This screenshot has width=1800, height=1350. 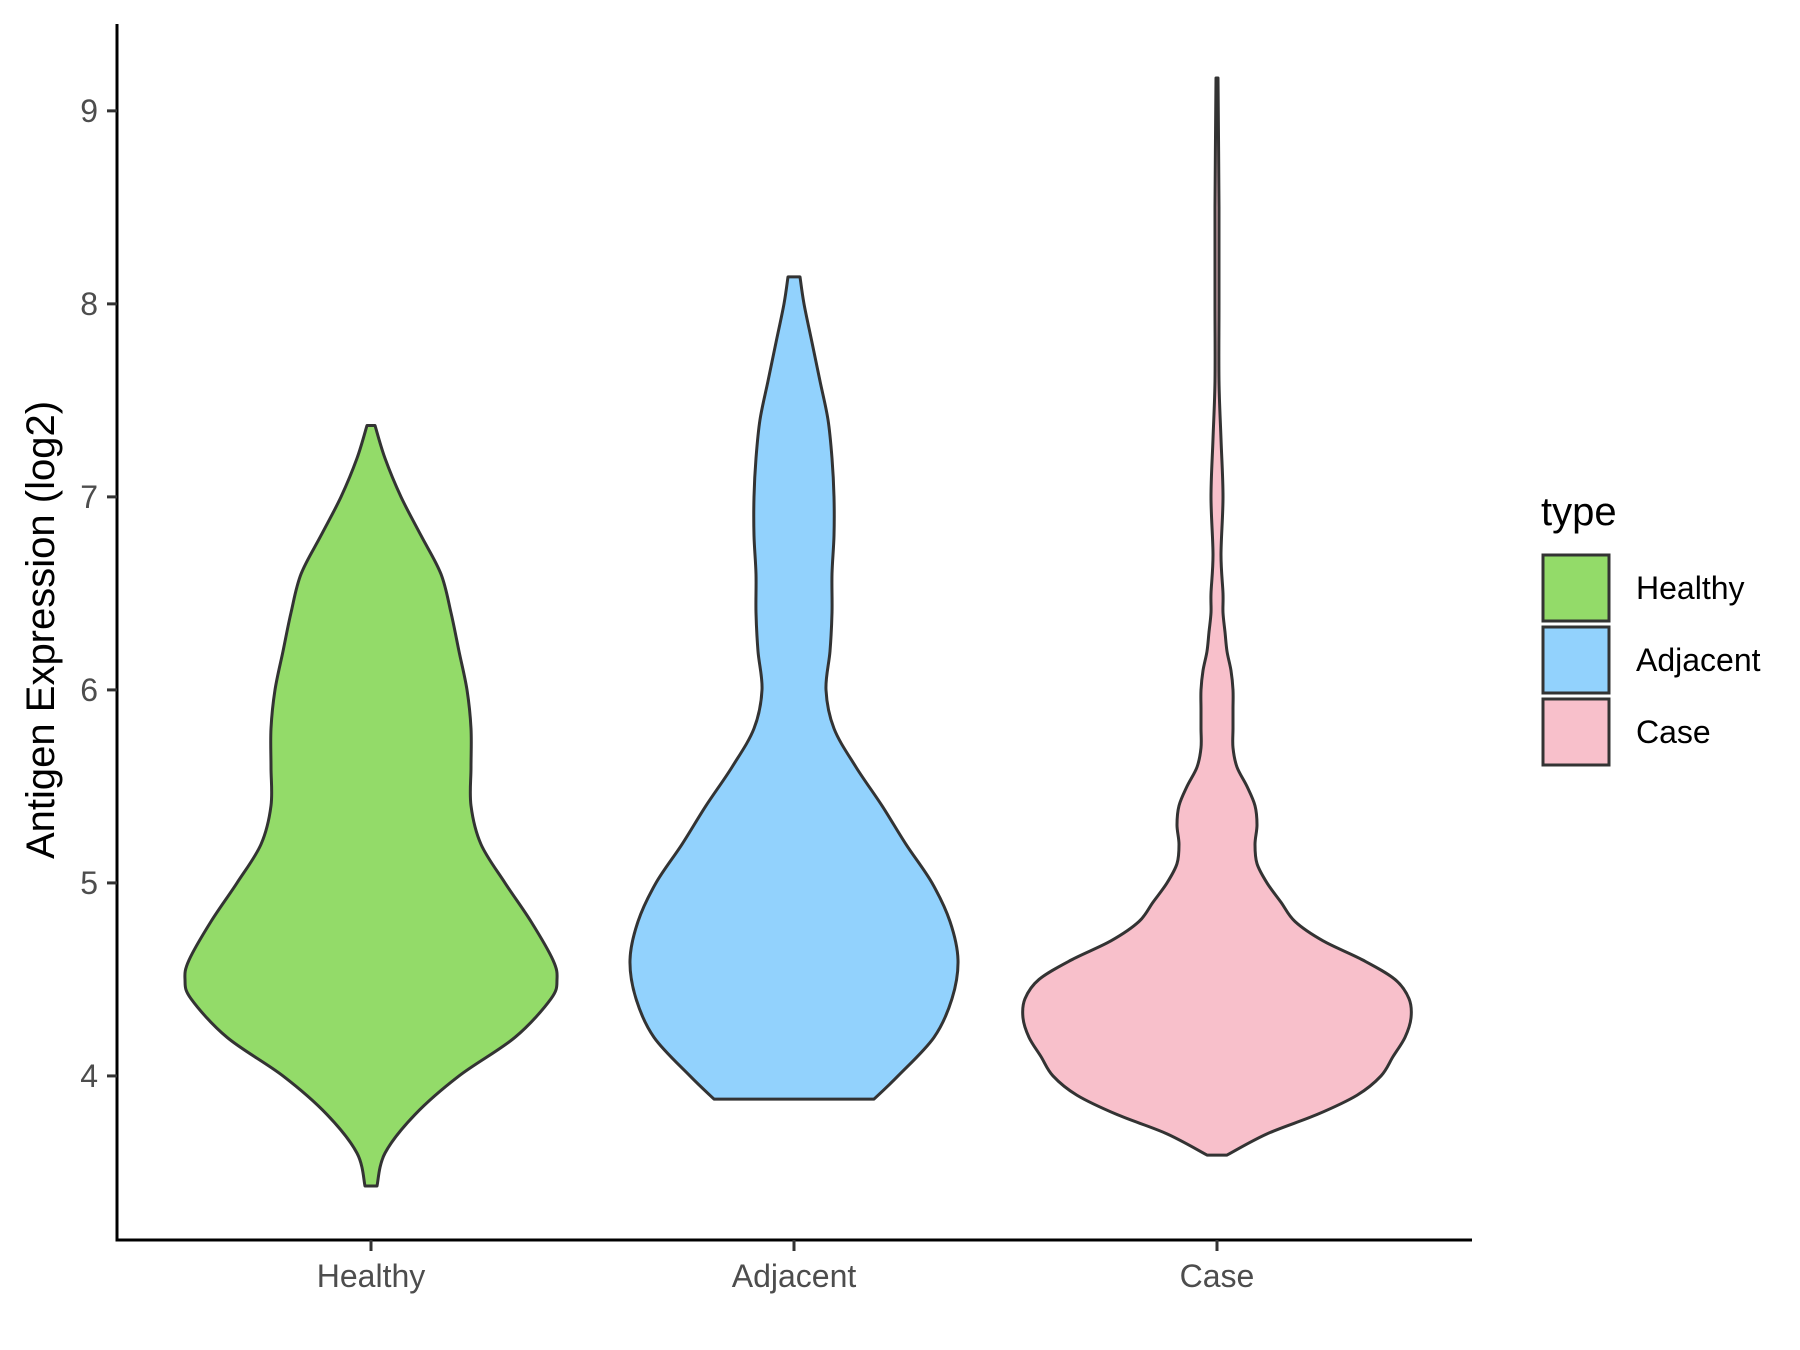 What do you see at coordinates (1217, 1276) in the screenshot?
I see `x-tick-label-case: Case` at bounding box center [1217, 1276].